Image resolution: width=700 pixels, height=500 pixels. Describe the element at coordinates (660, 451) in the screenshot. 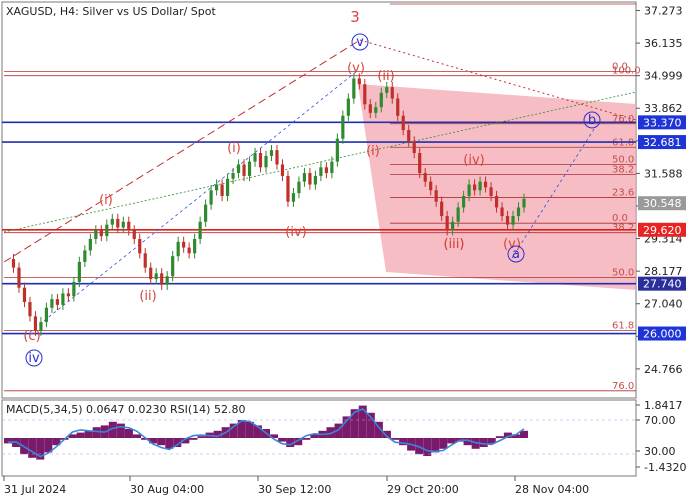

I see `indicator-tick-label: 30.00` at that location.